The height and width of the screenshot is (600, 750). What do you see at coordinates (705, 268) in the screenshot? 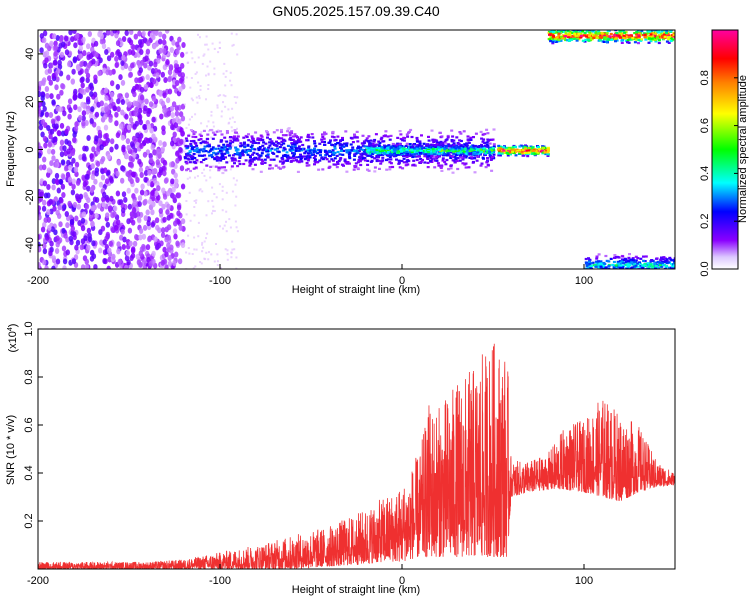
I see `colorbar-tick-label: 0.0` at bounding box center [705, 268].